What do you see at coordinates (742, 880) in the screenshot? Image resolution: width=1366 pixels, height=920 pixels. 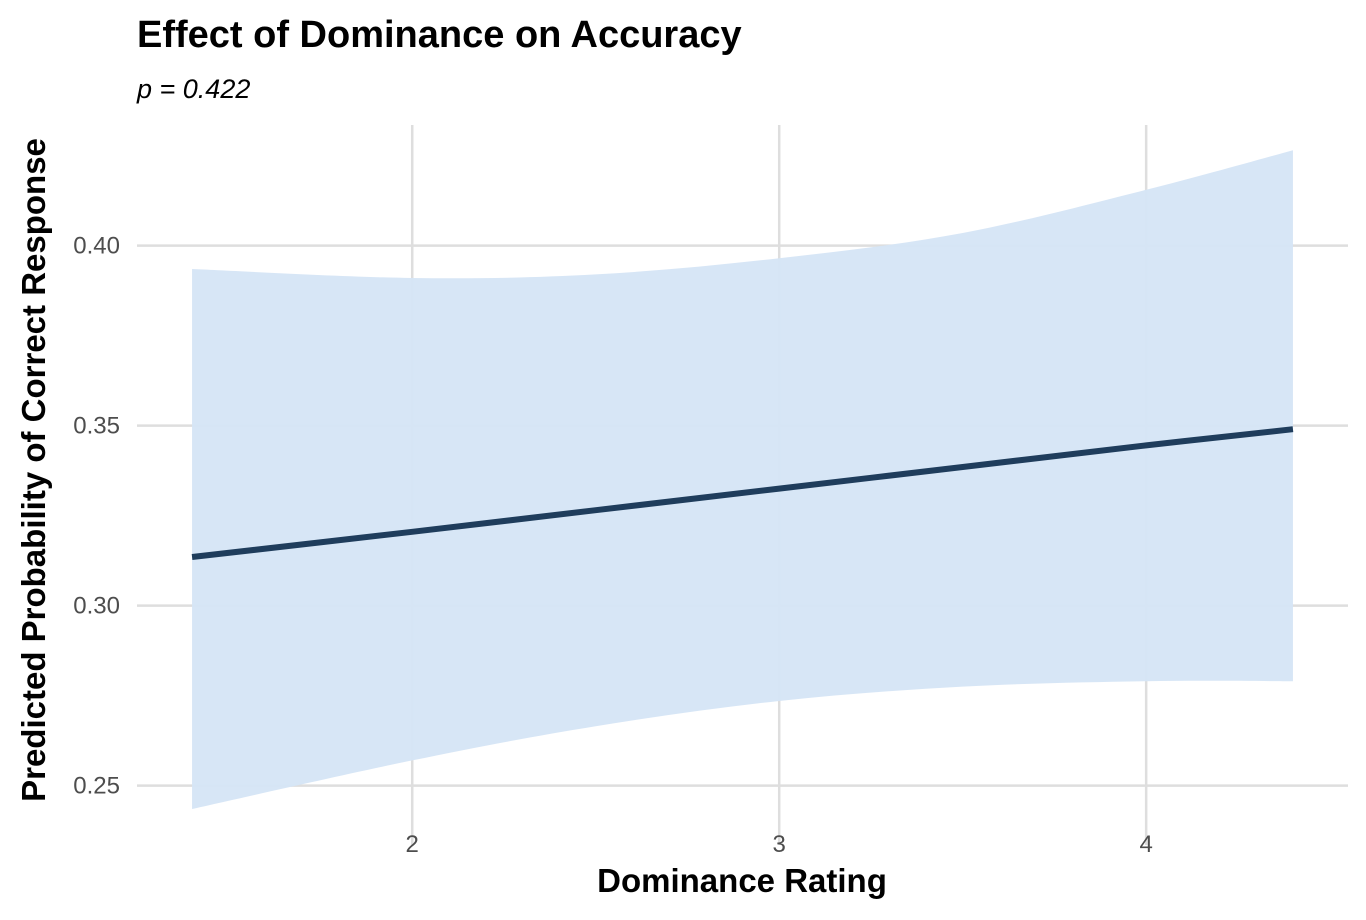 I see `x-axis-label: Dominance Rating` at bounding box center [742, 880].